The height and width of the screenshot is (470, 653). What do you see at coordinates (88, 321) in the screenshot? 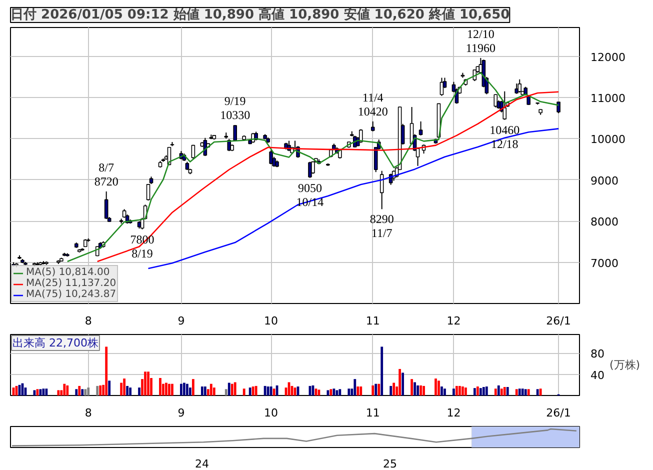
I see `x-tick-label: 8` at bounding box center [88, 321].